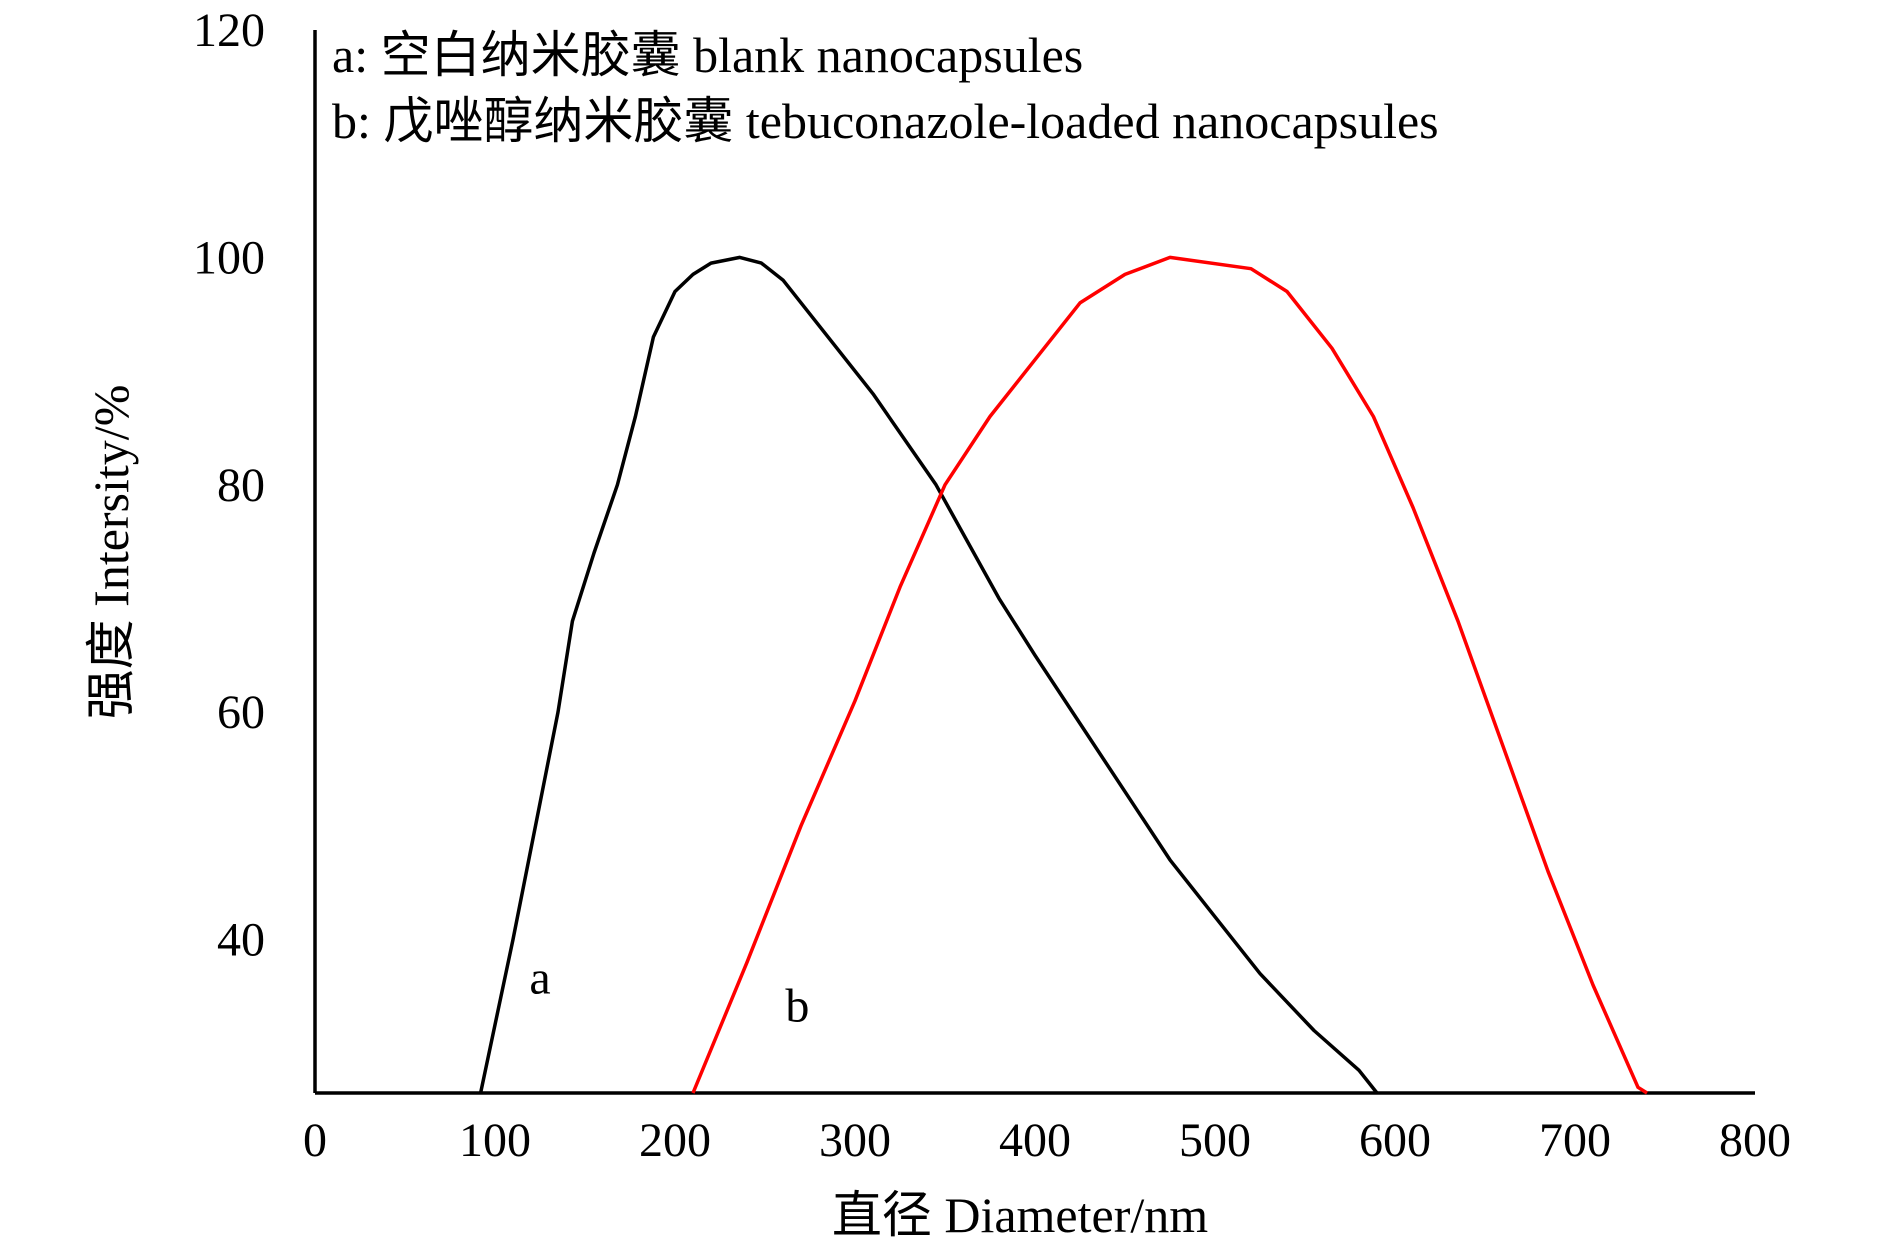 The width and height of the screenshot is (1890, 1247). Describe the element at coordinates (675, 1140) in the screenshot. I see `x-tick-label: 200` at that location.